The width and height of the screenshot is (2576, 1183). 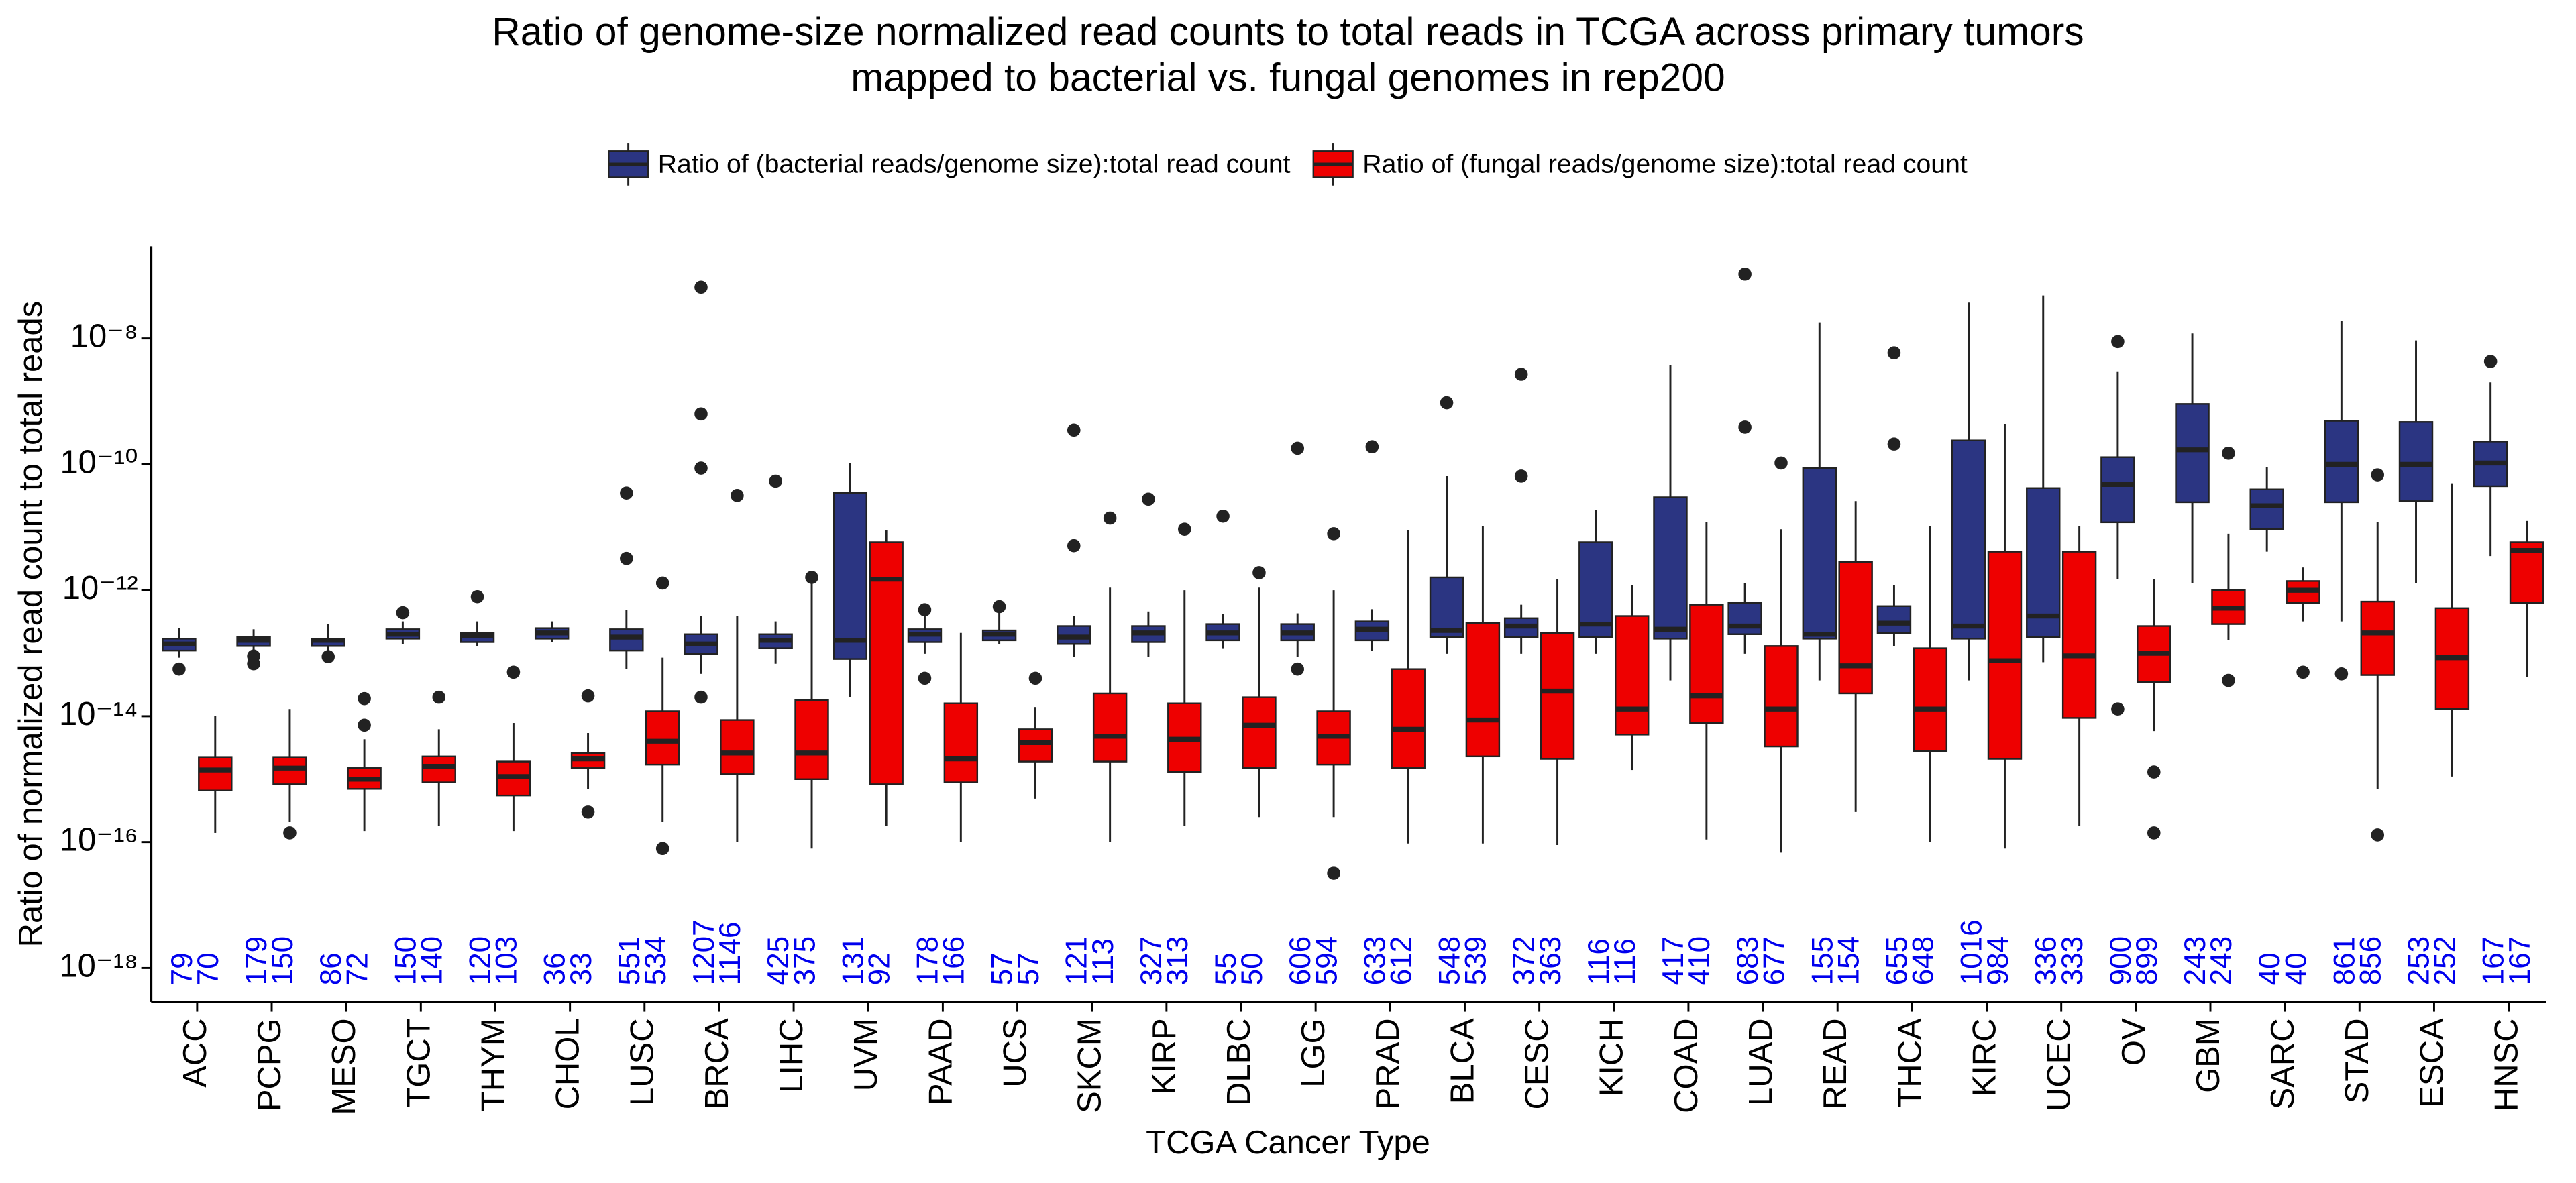 I want to click on x-tick-label: COAD, so click(x=1686, y=1065).